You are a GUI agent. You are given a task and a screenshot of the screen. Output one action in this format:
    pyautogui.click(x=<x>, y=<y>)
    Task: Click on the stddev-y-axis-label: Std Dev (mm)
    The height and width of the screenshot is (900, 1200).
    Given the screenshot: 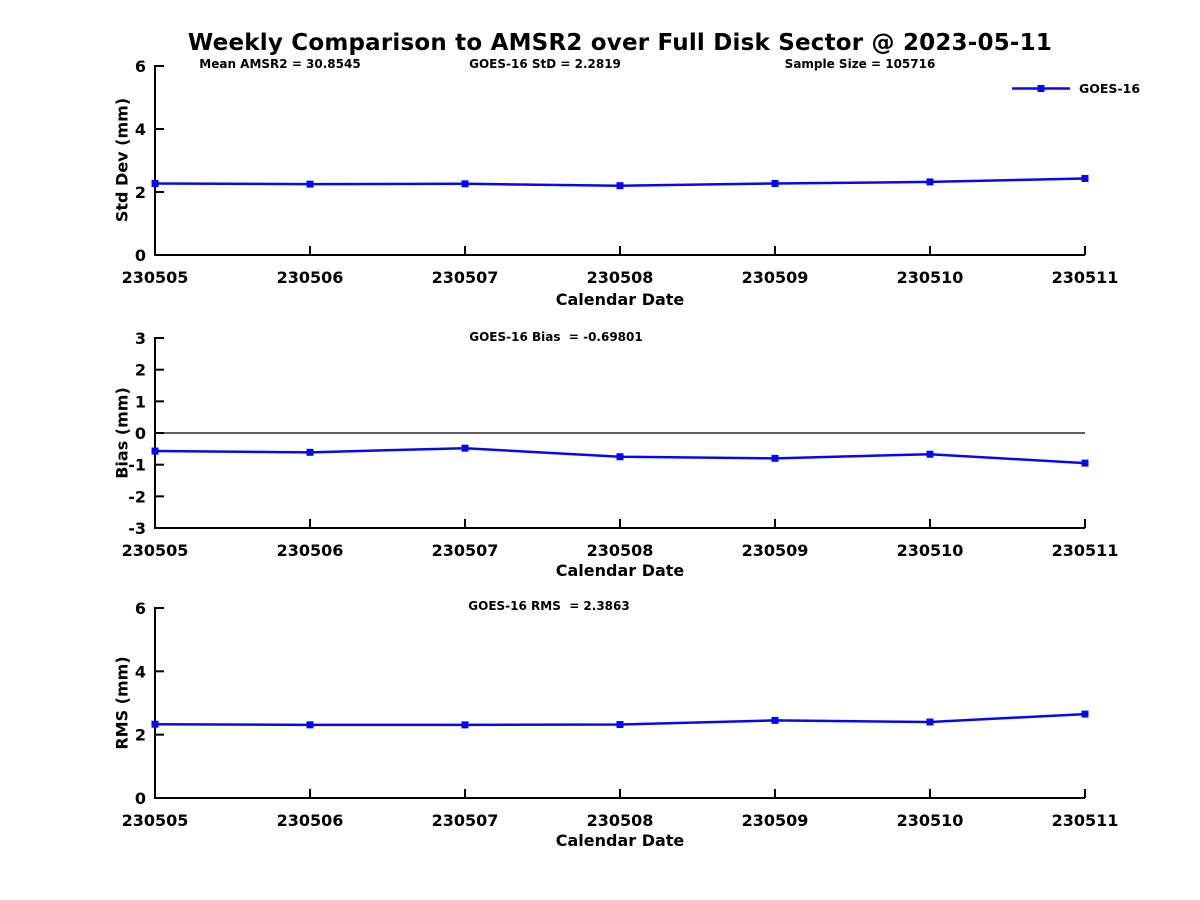 What is the action you would take?
    pyautogui.click(x=122, y=160)
    